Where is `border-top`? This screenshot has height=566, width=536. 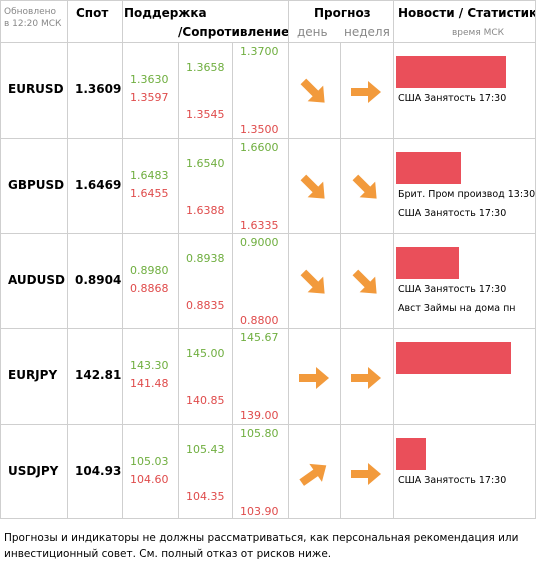
border-top is located at coordinates (268, 0).